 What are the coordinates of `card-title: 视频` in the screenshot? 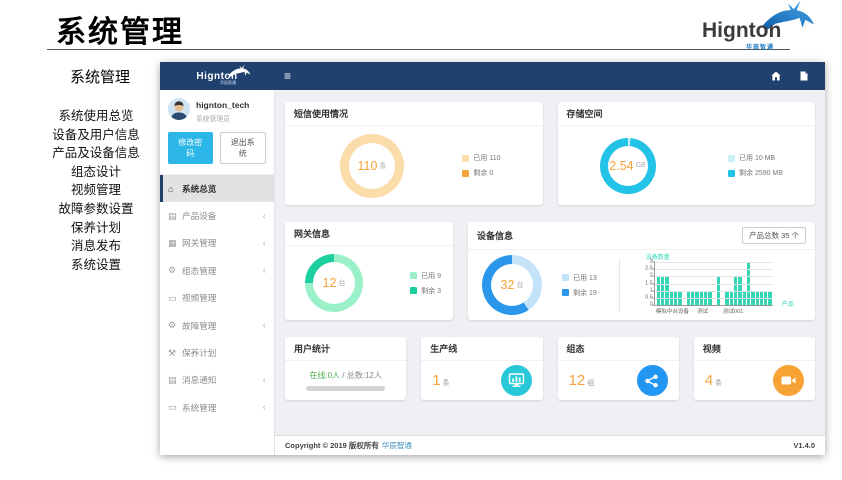 It's located at (754, 349).